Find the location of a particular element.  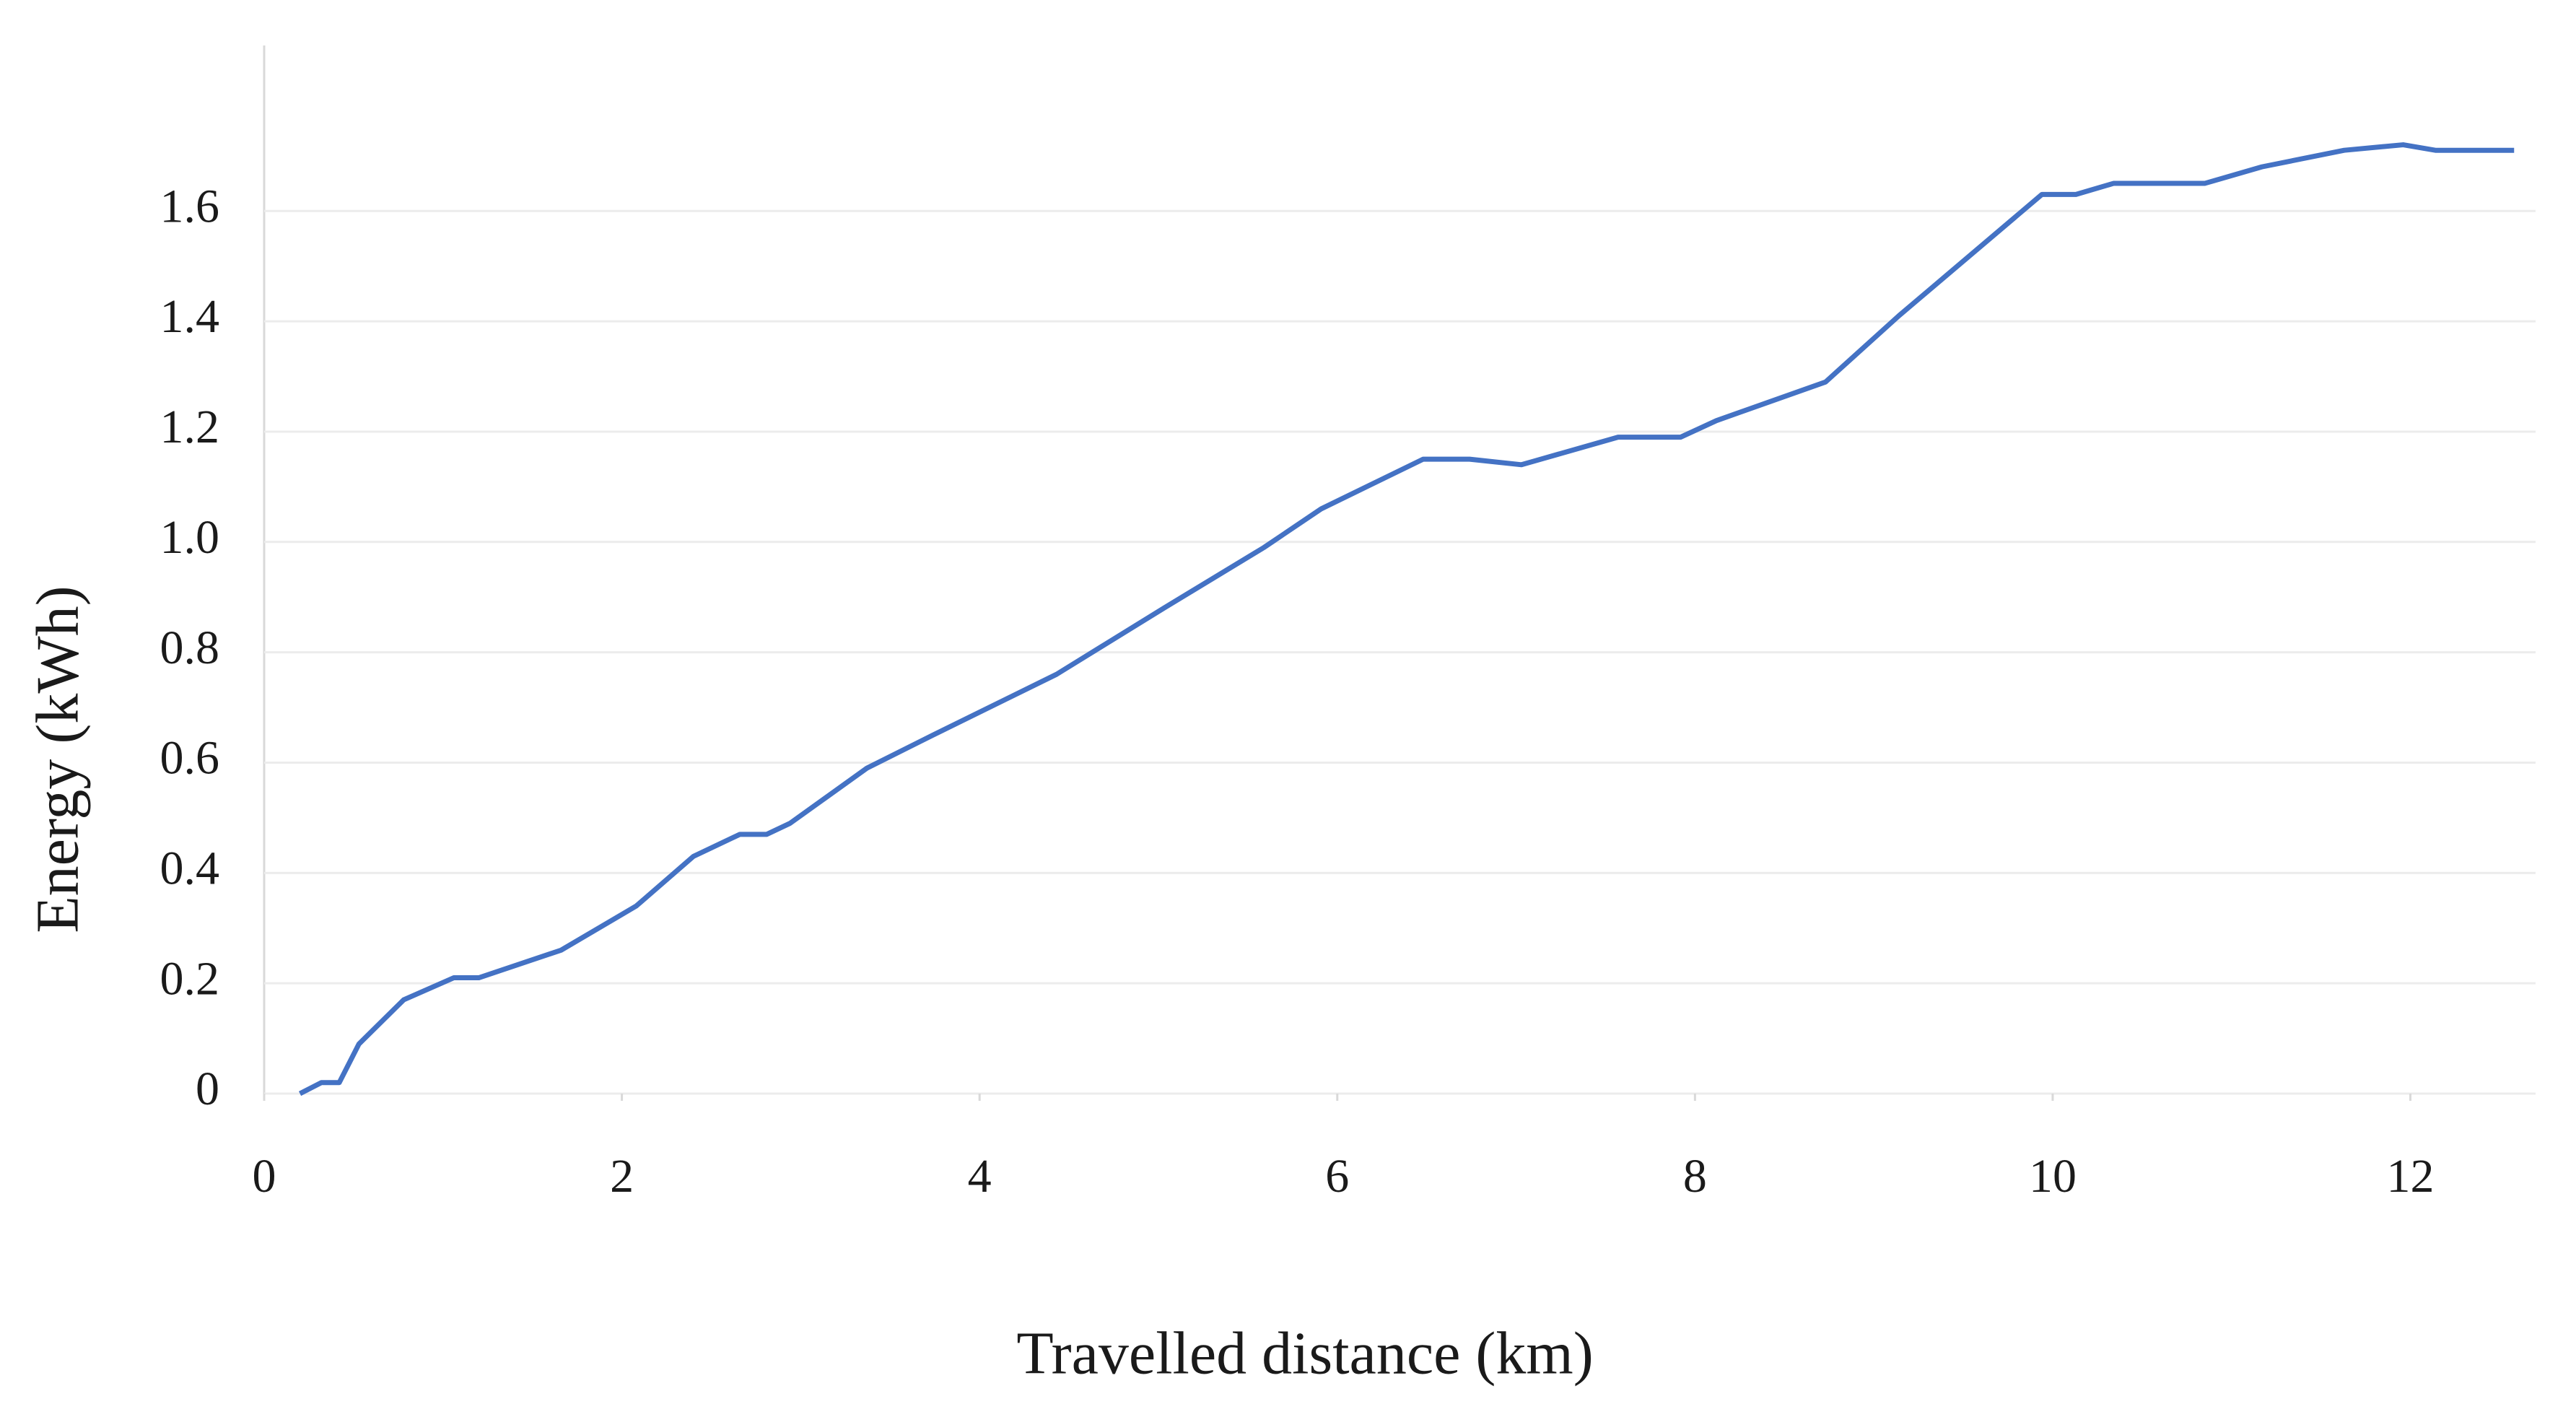

y-tick-label: 0.8 is located at coordinates (190, 648).